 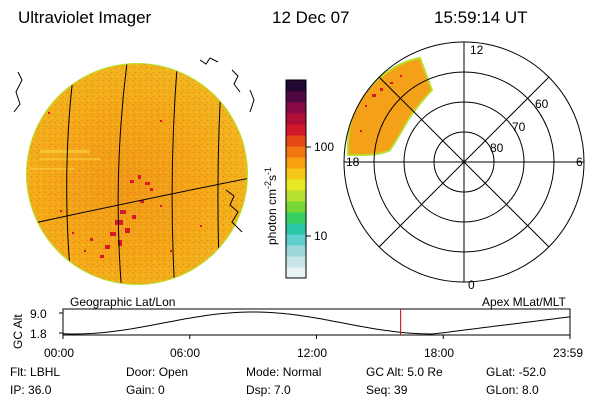 What do you see at coordinates (516, 372) in the screenshot?
I see `info-glat: GLat: -52.0` at bounding box center [516, 372].